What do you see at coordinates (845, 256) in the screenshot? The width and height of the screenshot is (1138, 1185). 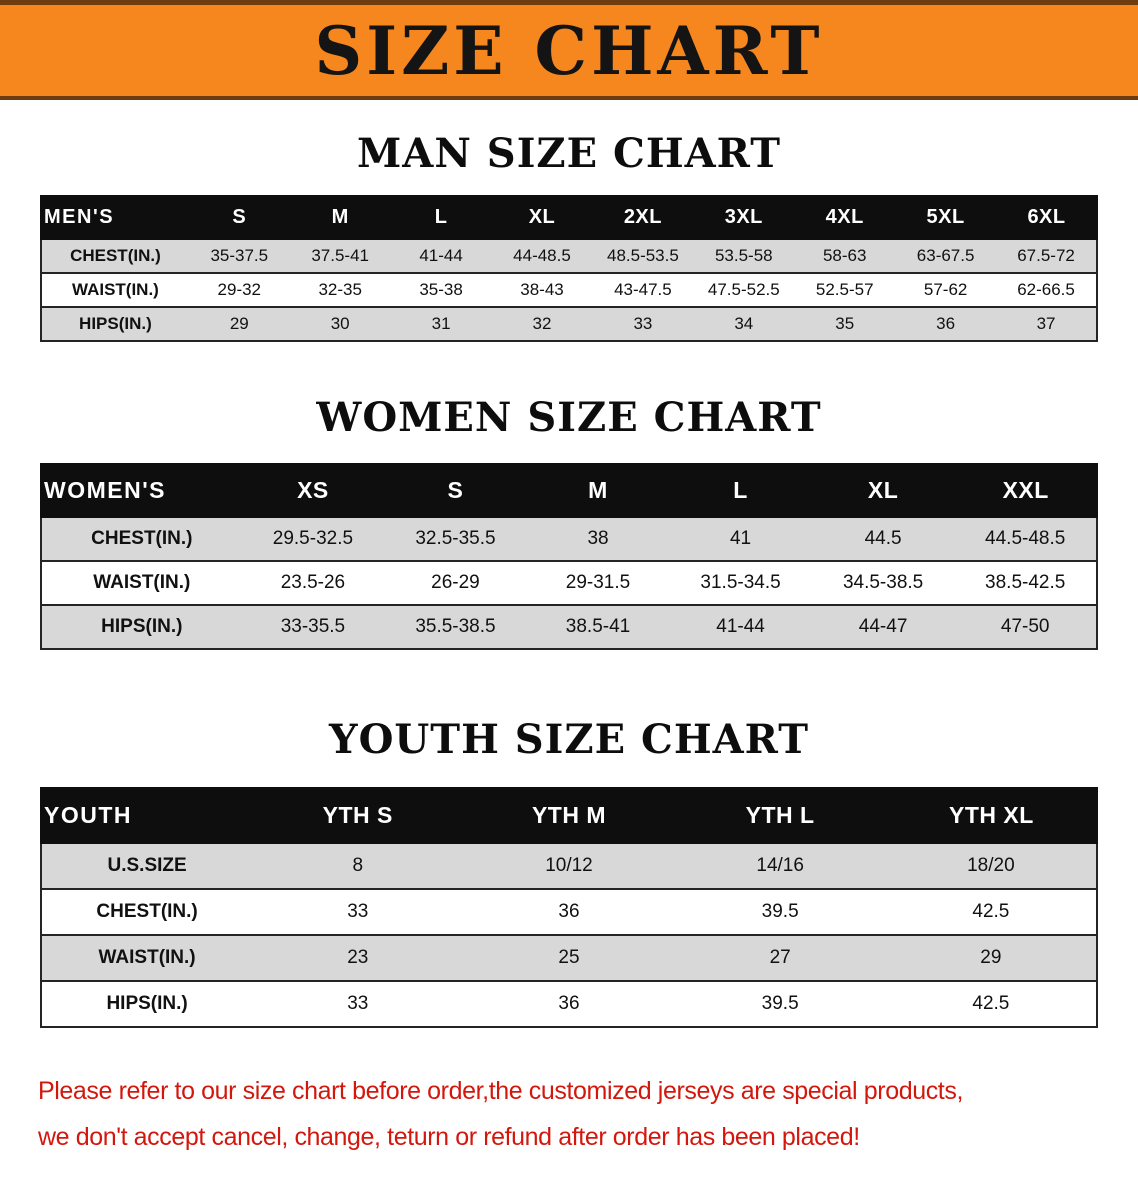 I see `size-value-cell: 58-63` at bounding box center [845, 256].